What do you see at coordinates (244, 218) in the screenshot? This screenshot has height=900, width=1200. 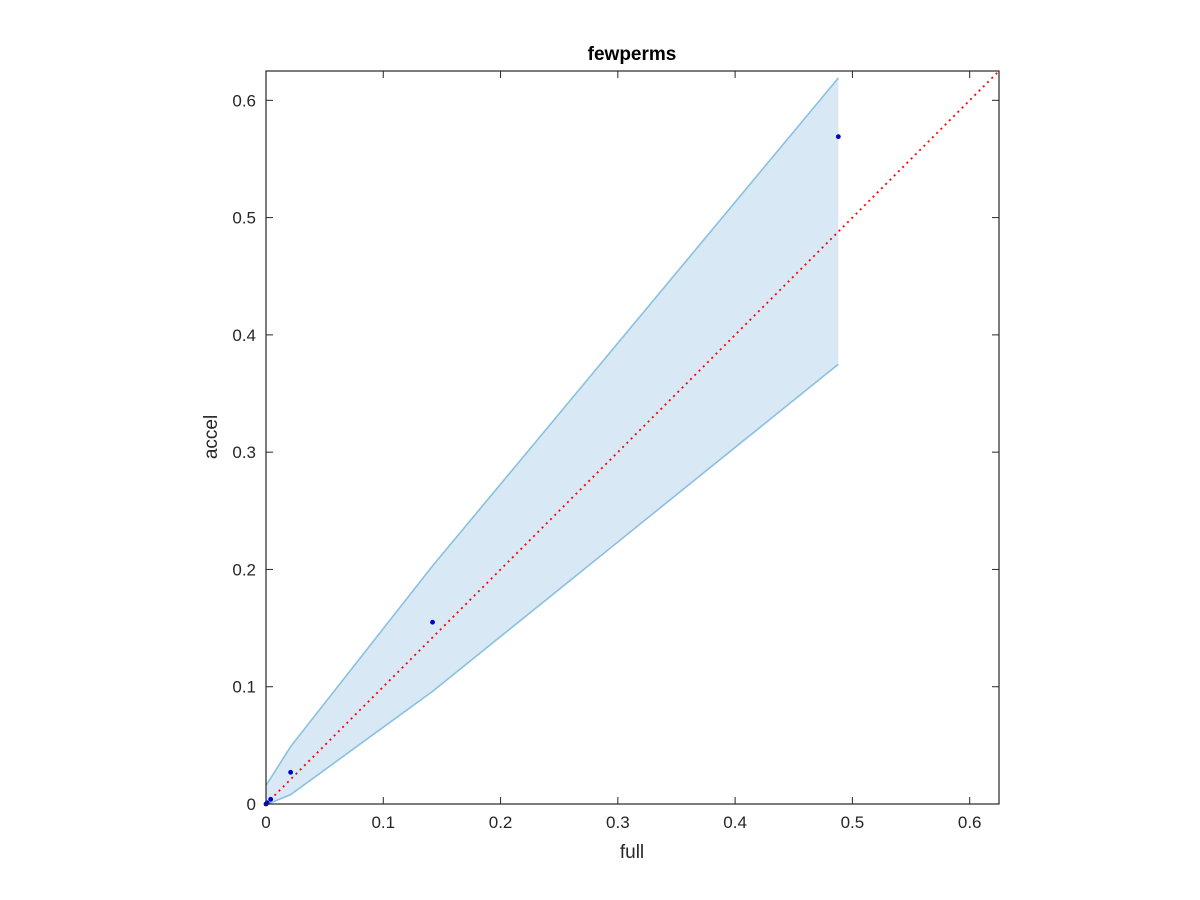 I see `y-tick-label: 0.5` at bounding box center [244, 218].